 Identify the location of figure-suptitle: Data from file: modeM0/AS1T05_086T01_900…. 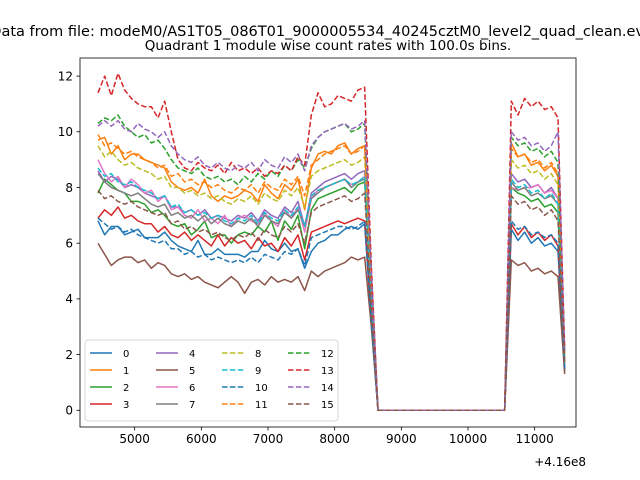
(320, 32).